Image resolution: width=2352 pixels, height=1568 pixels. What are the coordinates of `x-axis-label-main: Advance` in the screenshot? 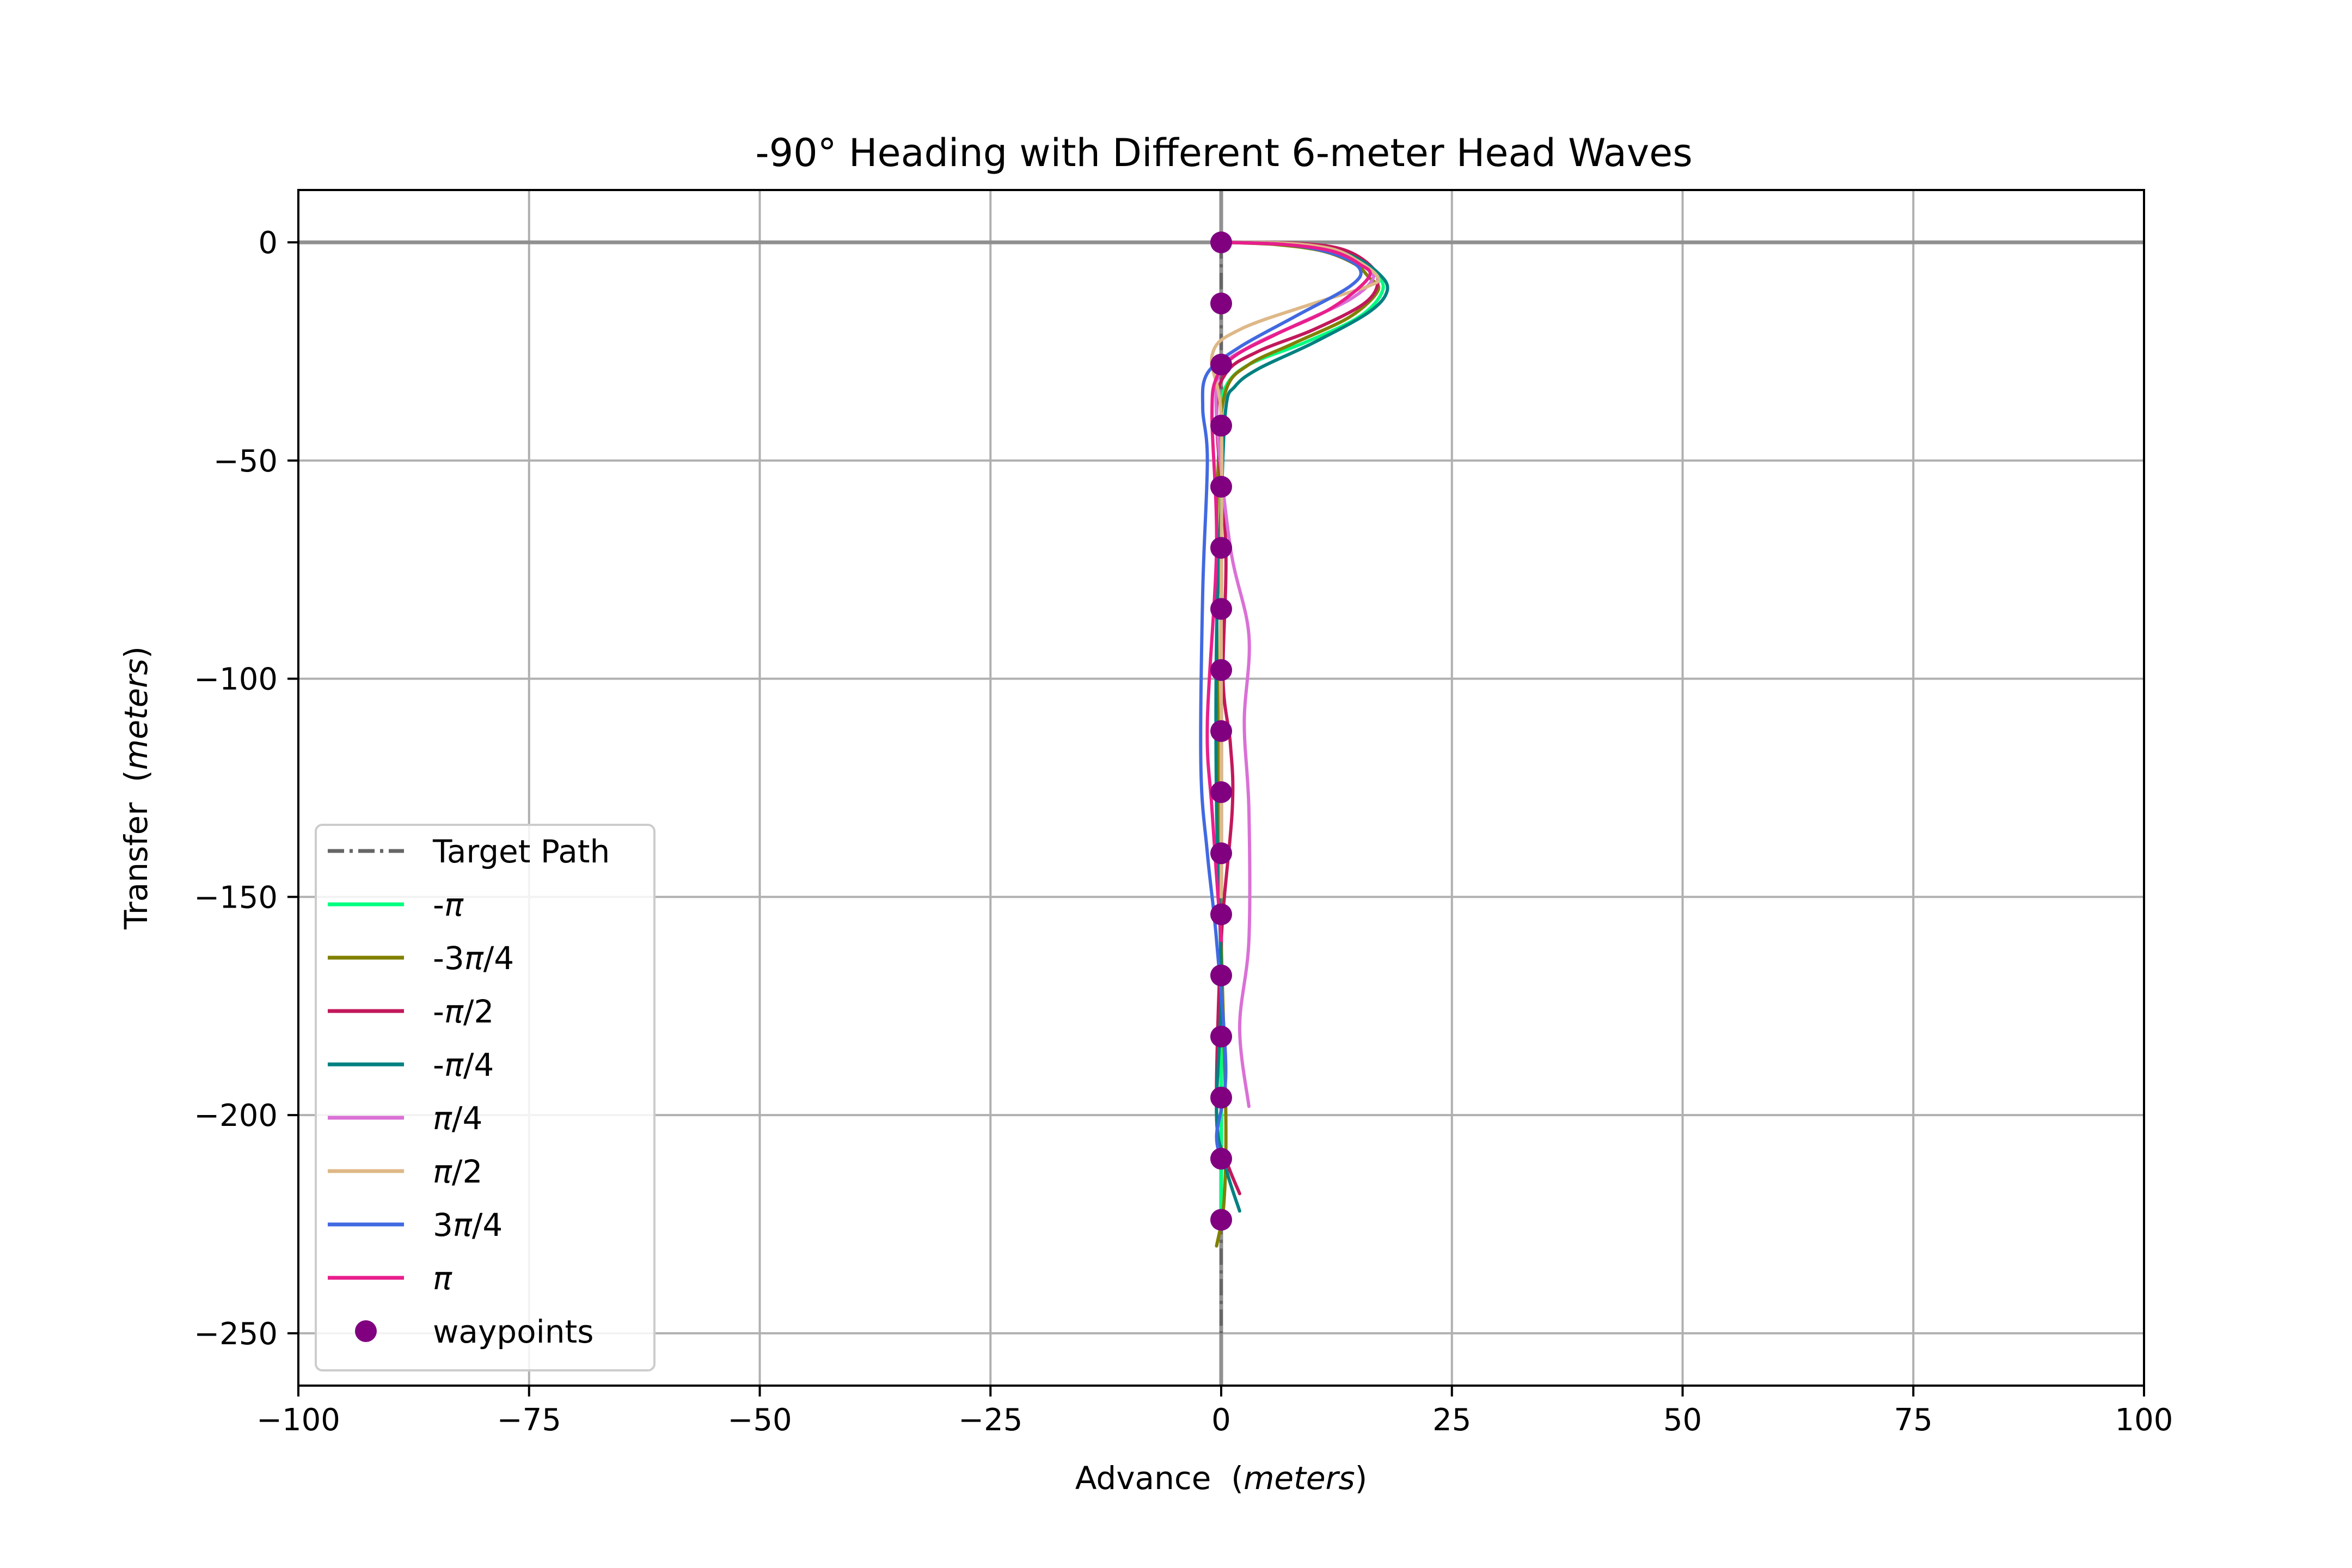 It's located at (1143, 1478).